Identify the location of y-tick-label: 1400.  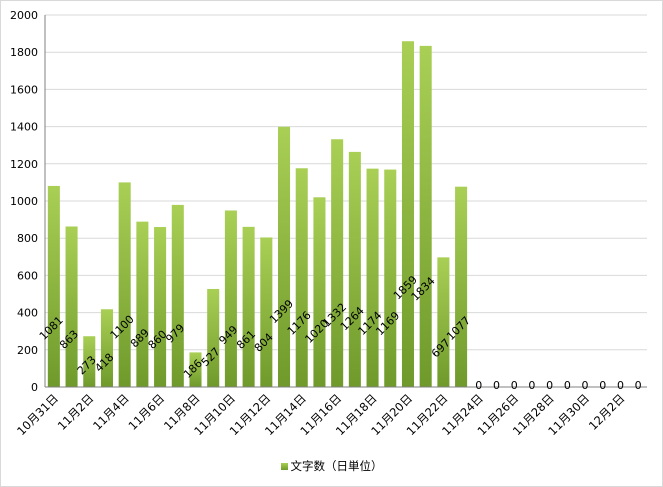
(24, 127).